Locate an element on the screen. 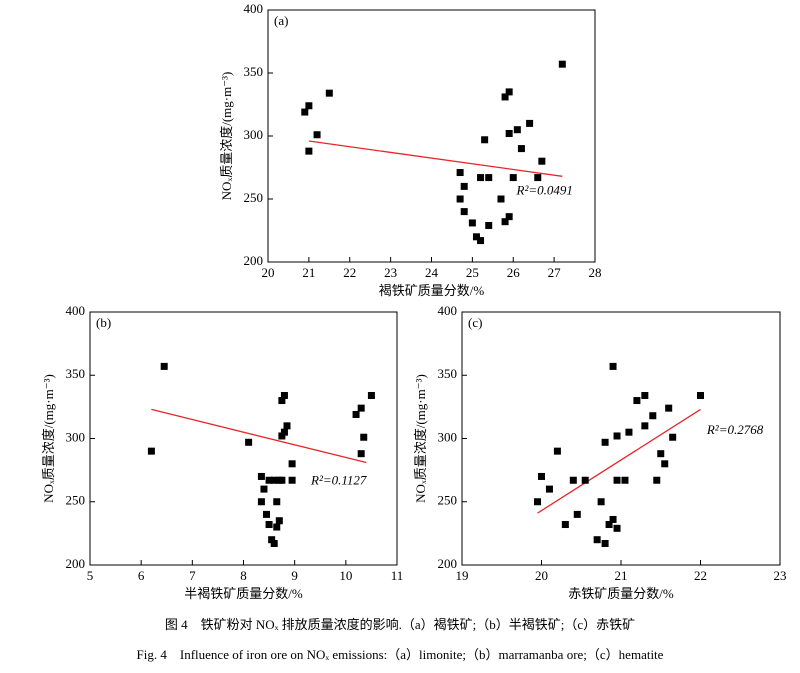  x-tick-label: 22 is located at coordinates (700, 575).